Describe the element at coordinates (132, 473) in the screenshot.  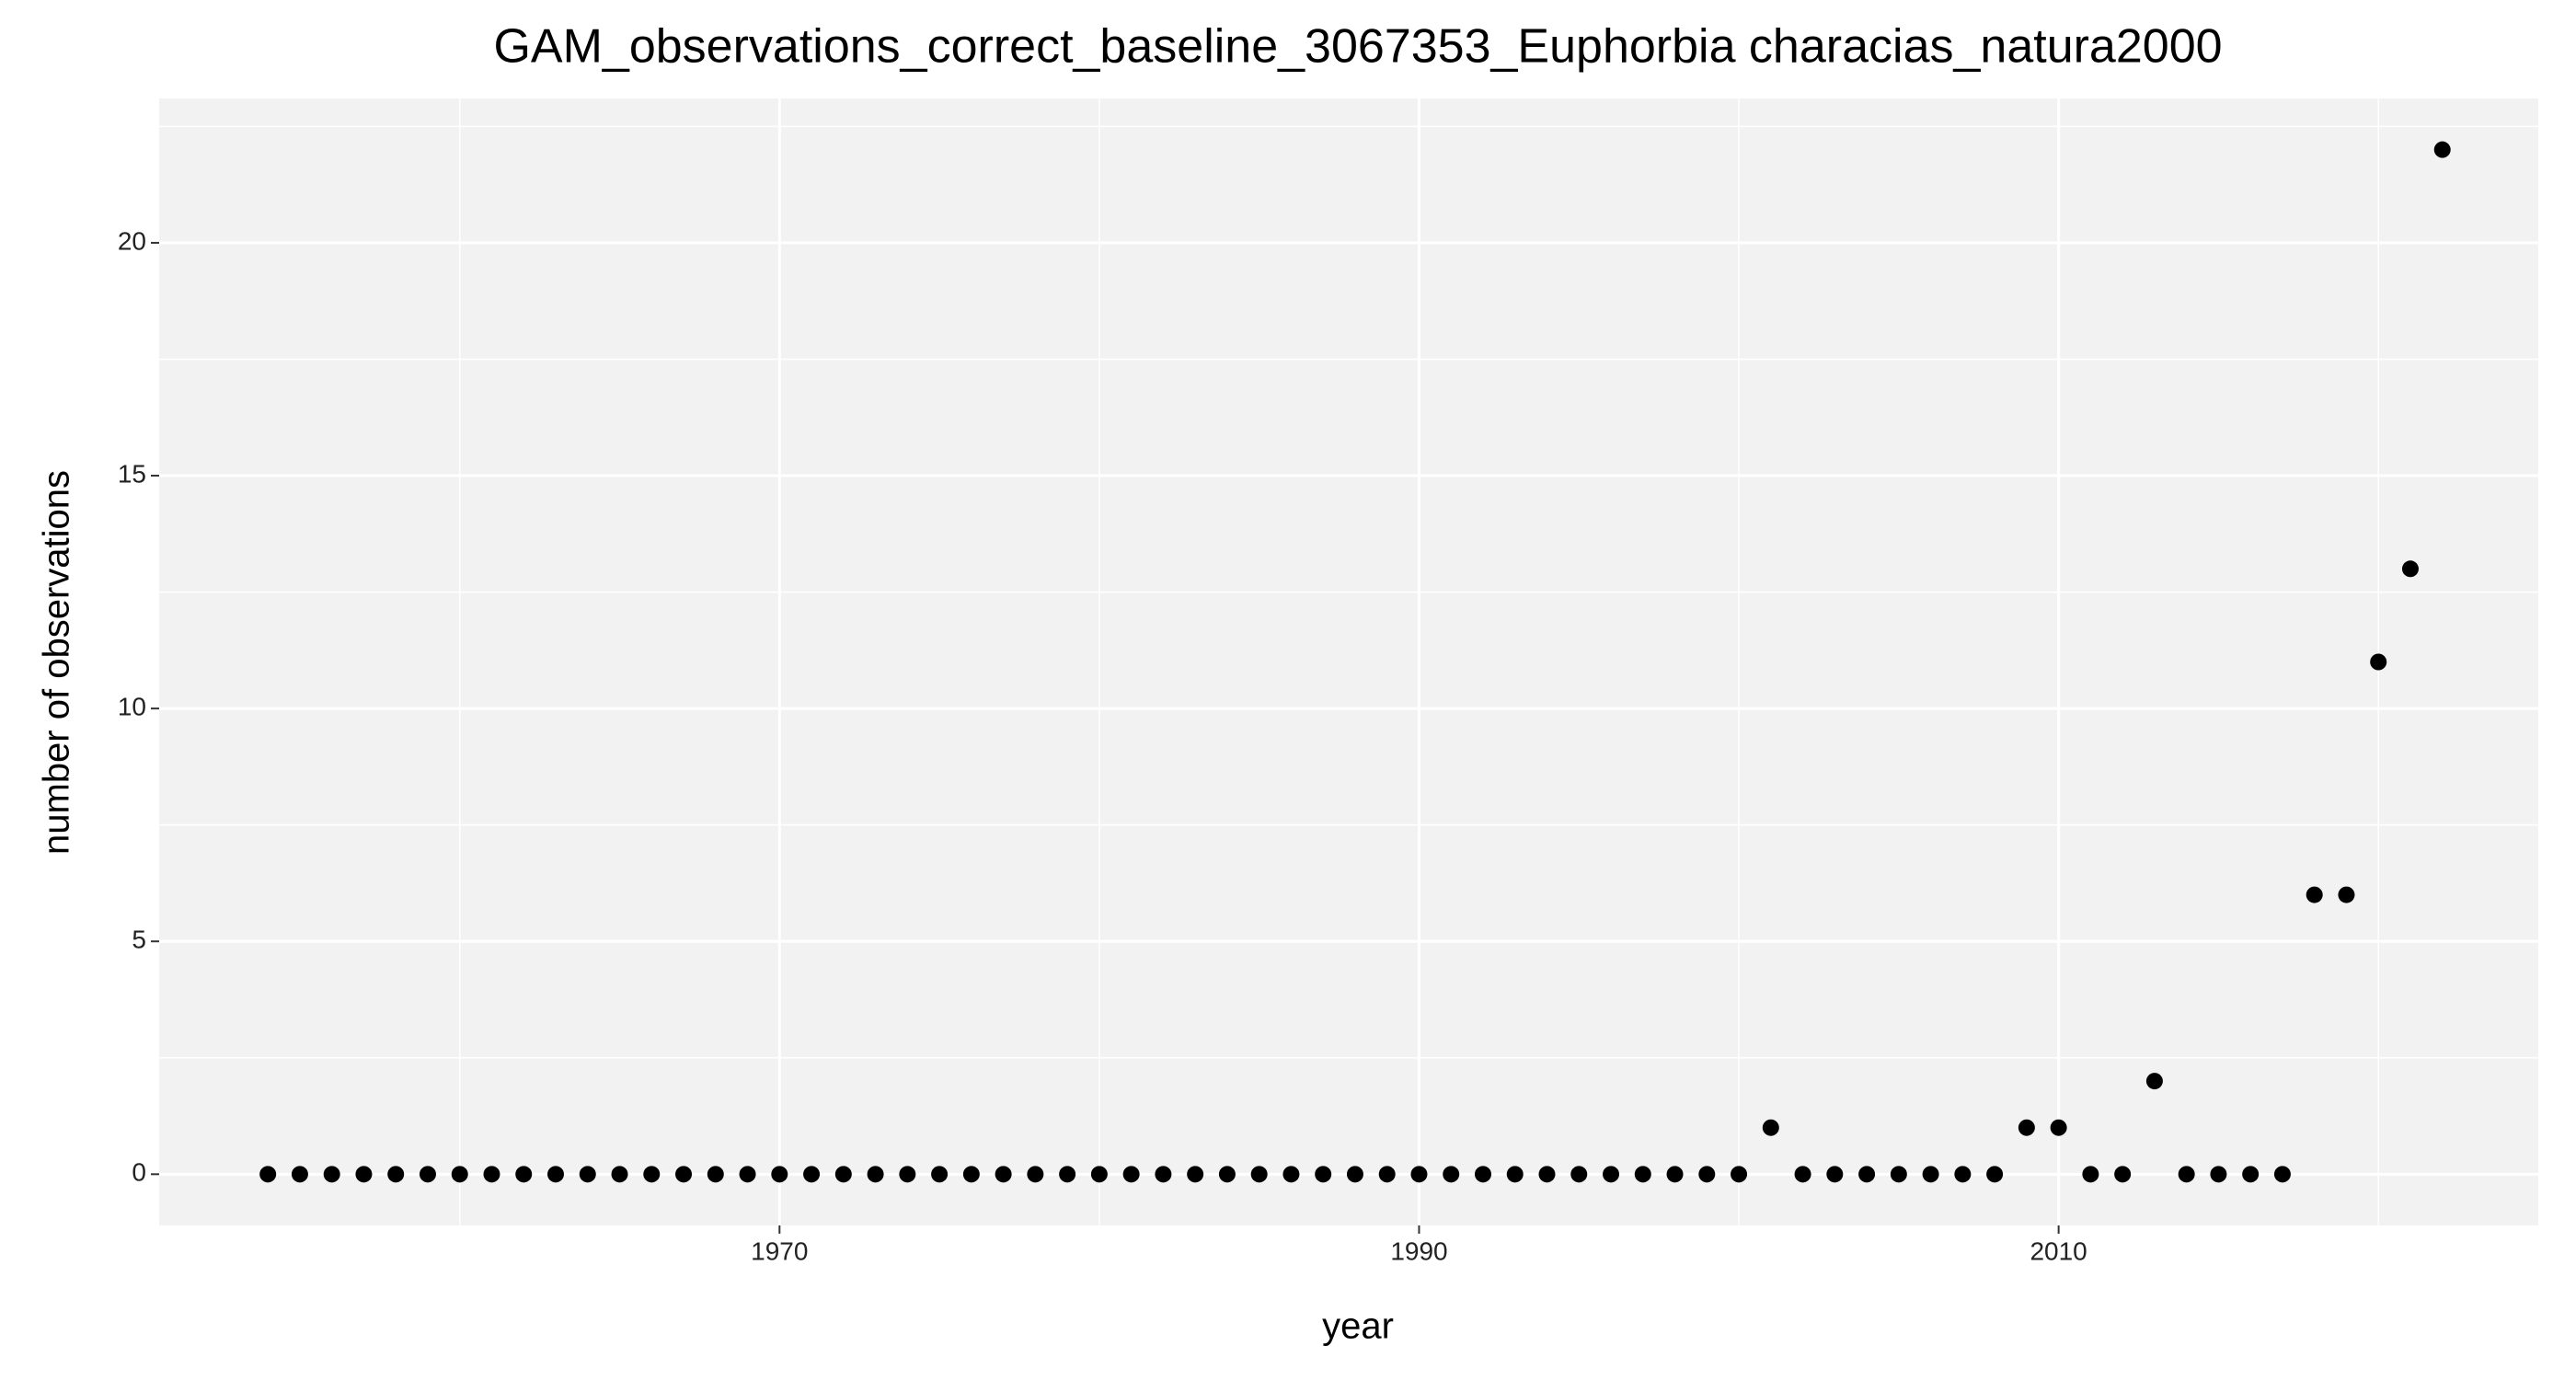
I see `y-tick-label: 15` at that location.